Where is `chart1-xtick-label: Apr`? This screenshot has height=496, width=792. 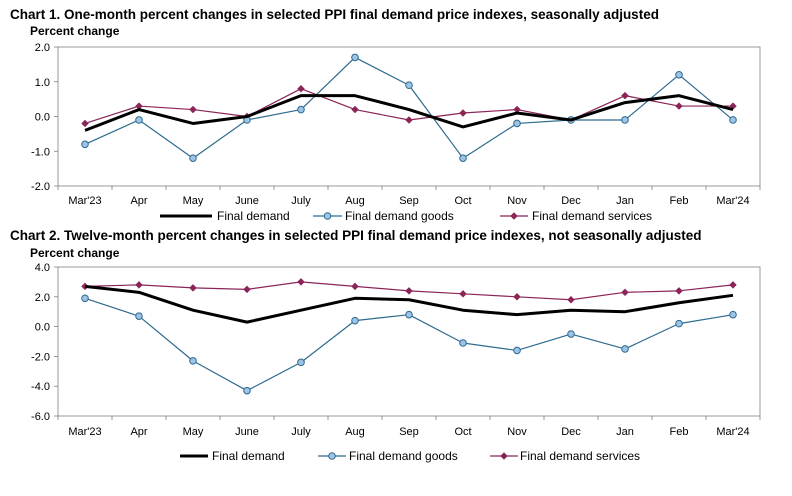
chart1-xtick-label: Apr is located at coordinates (138, 201).